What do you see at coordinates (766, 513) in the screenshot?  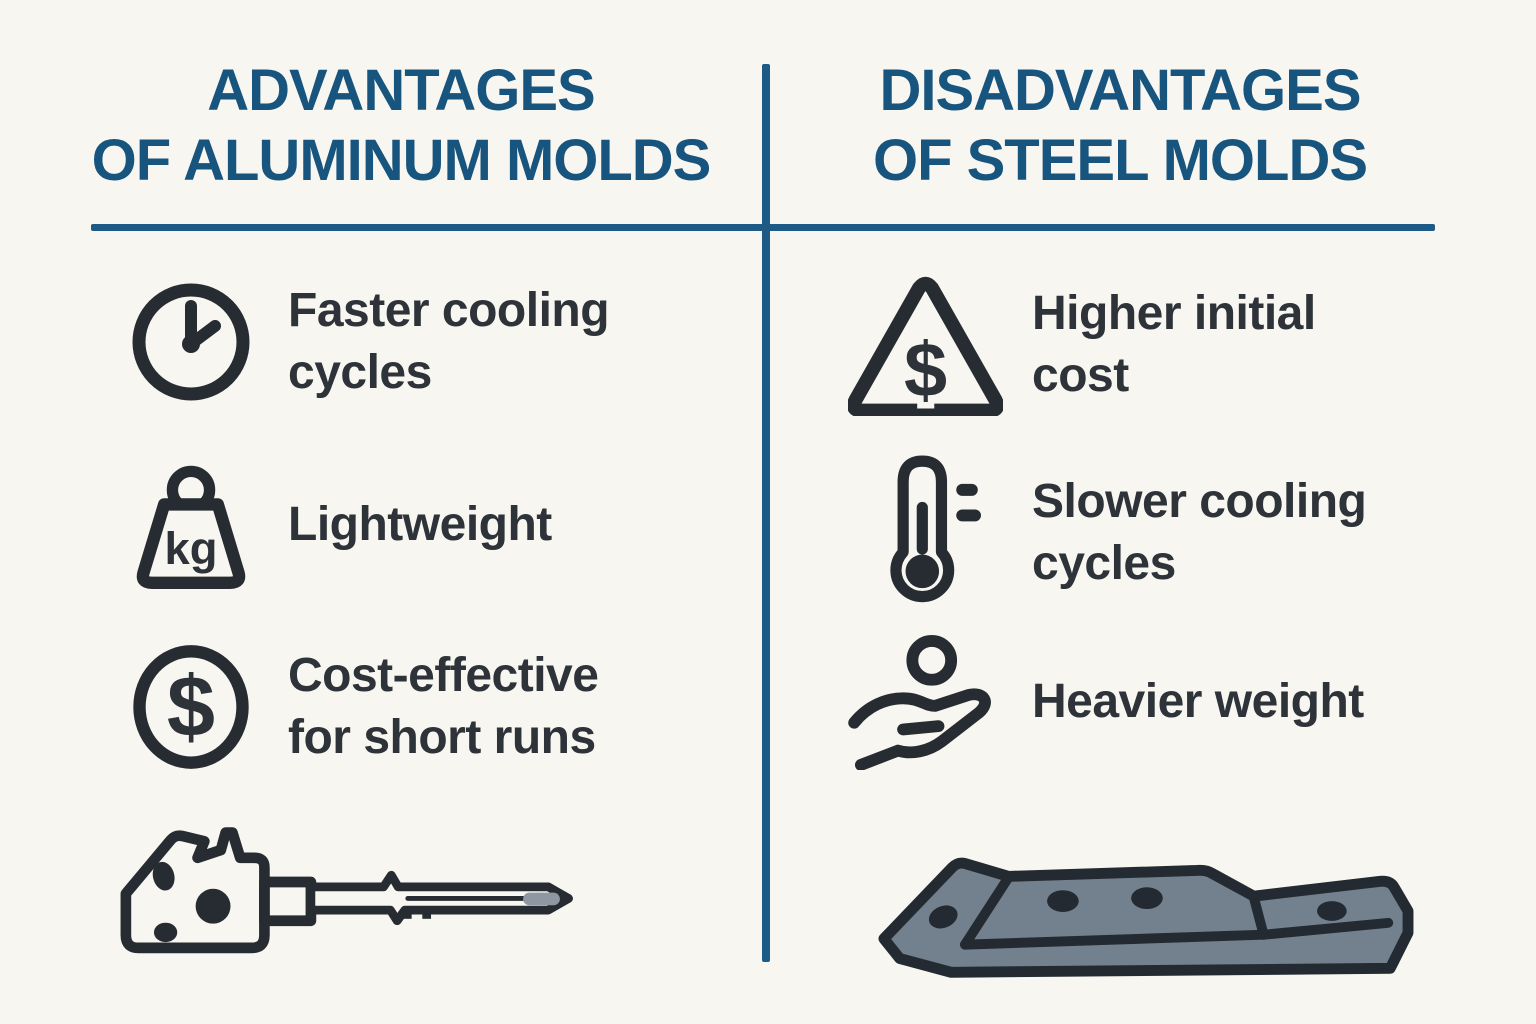 I see `vertical-divider` at bounding box center [766, 513].